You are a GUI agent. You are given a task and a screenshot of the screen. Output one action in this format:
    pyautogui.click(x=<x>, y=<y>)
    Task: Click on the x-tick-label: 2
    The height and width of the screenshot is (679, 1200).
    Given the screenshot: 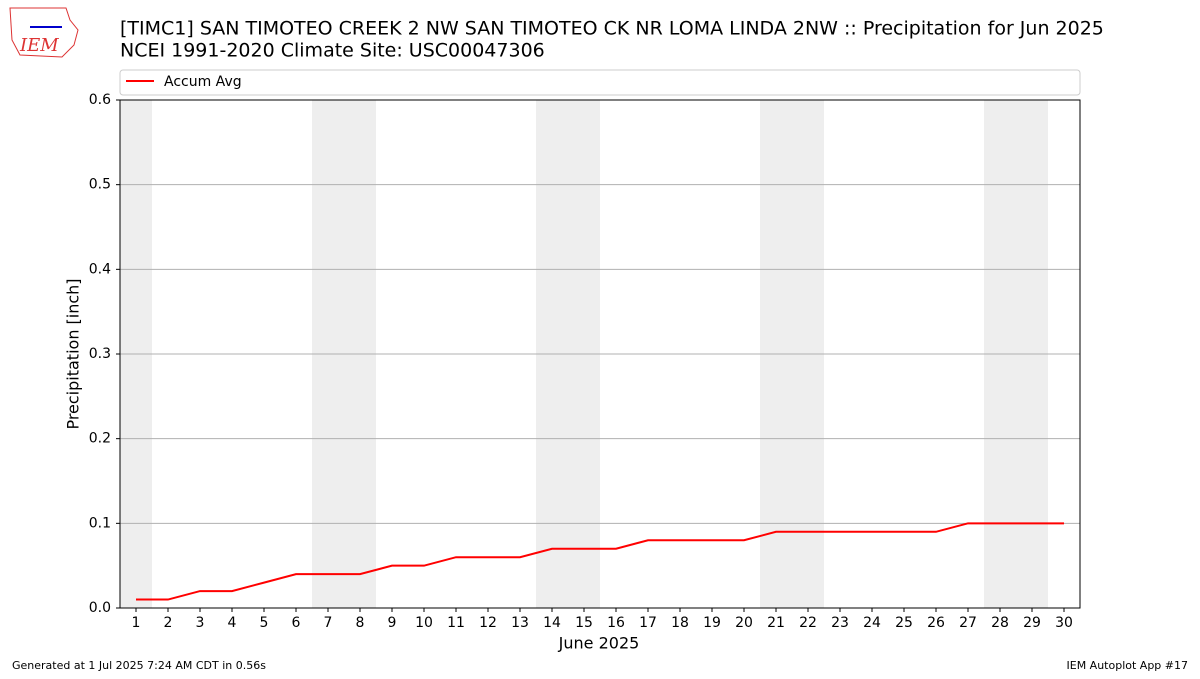 What is the action you would take?
    pyautogui.click(x=168, y=623)
    